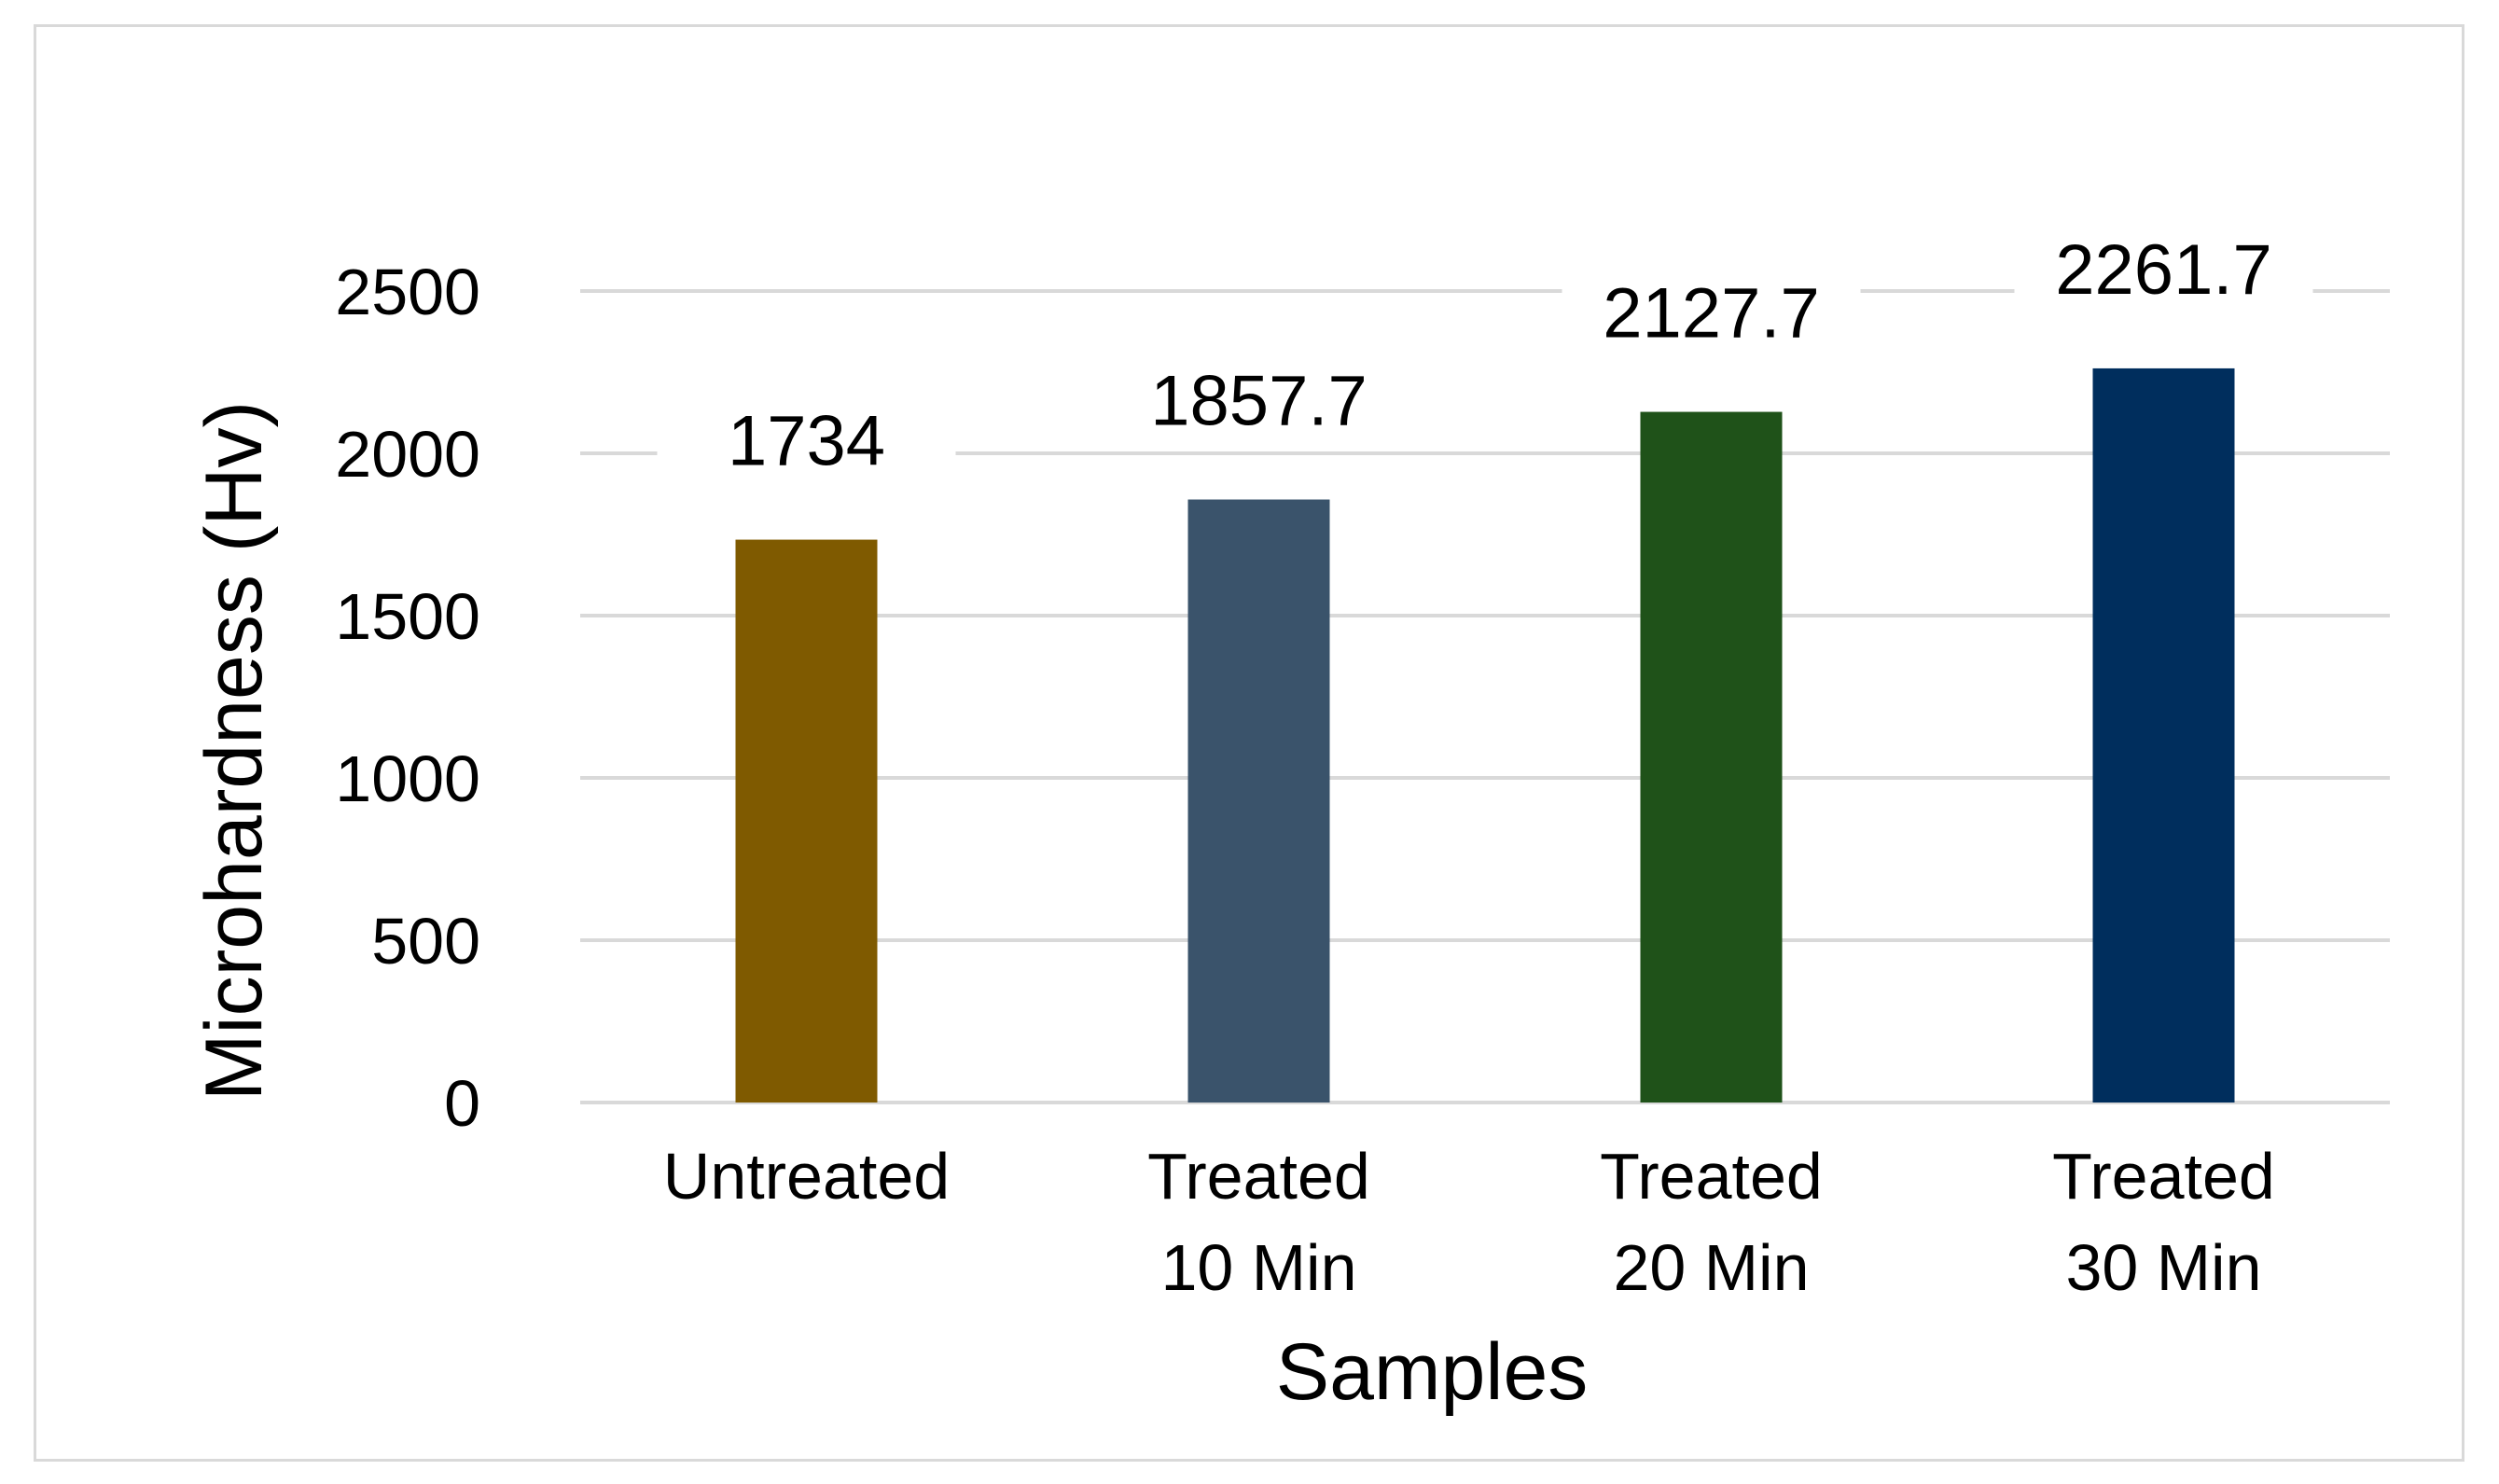 The image size is (2499, 1484). I want to click on data-label: 1857.7, so click(1259, 401).